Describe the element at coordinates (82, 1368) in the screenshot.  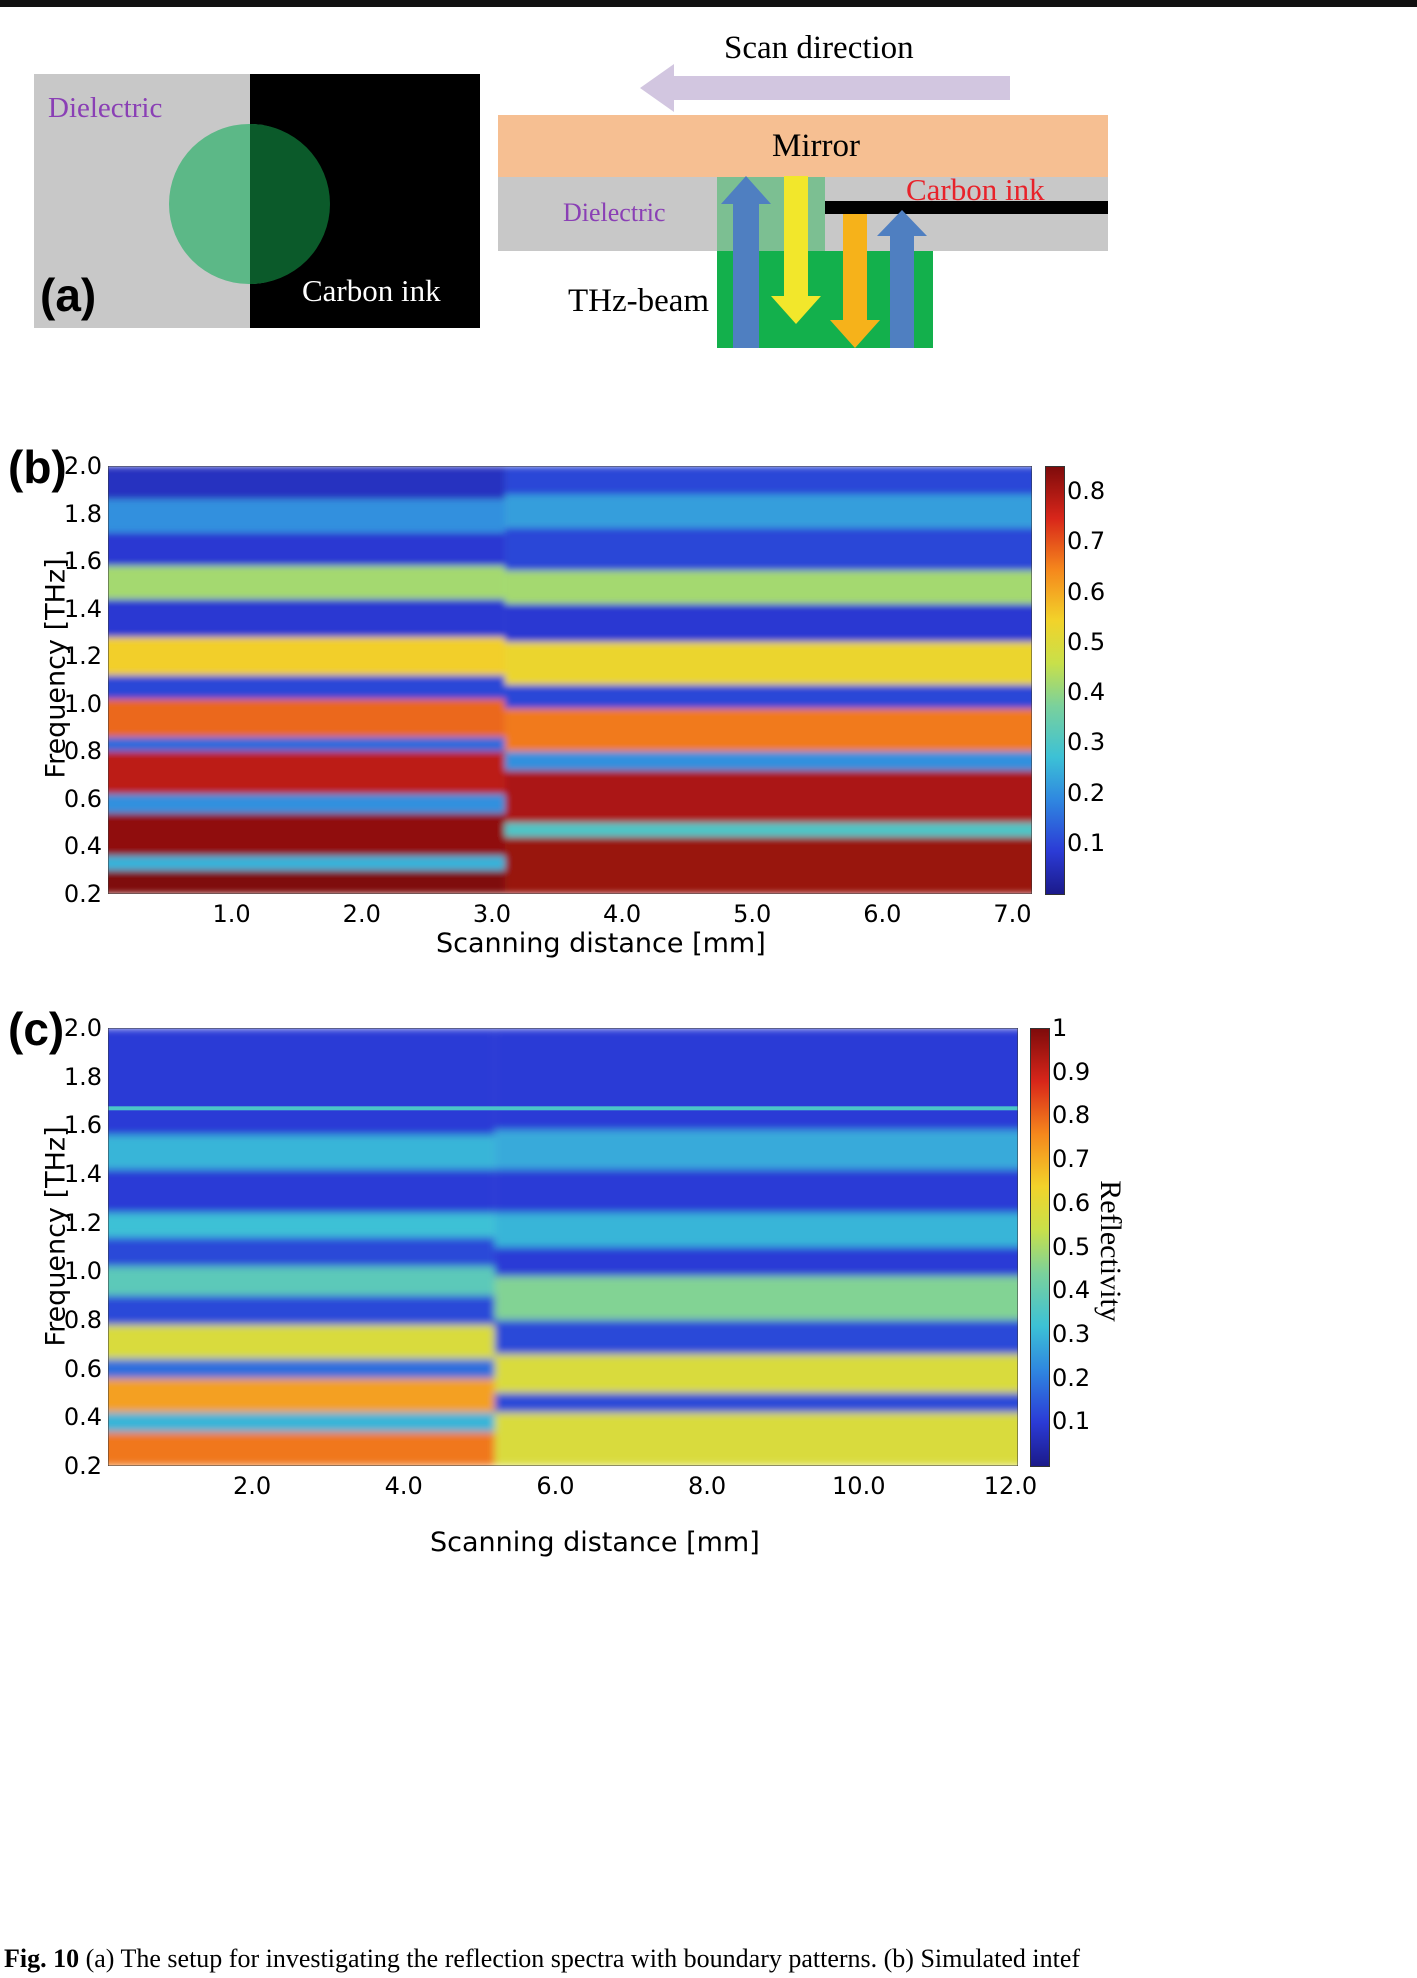
I see `y-tick-label-c-2: 0.6` at that location.